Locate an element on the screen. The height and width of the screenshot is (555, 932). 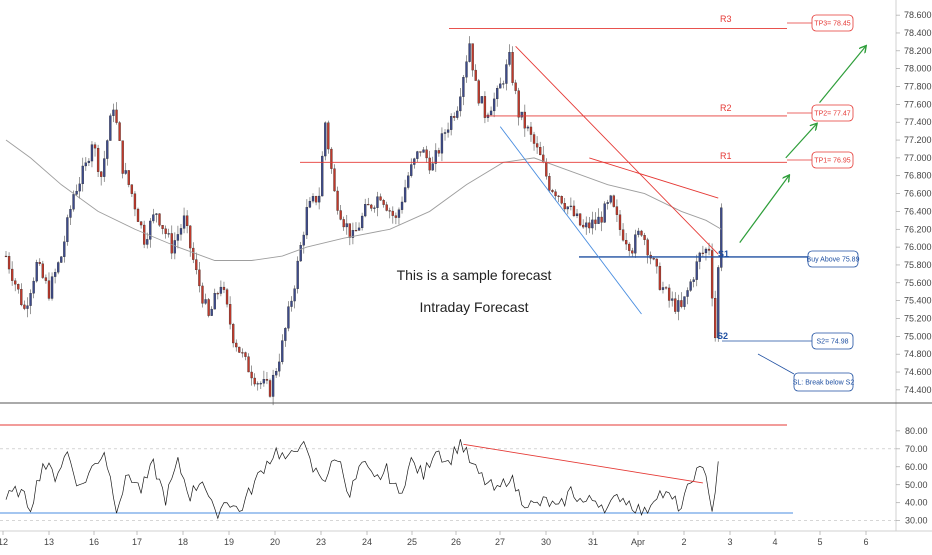
price-tick-label: 75.000 is located at coordinates (918, 336).